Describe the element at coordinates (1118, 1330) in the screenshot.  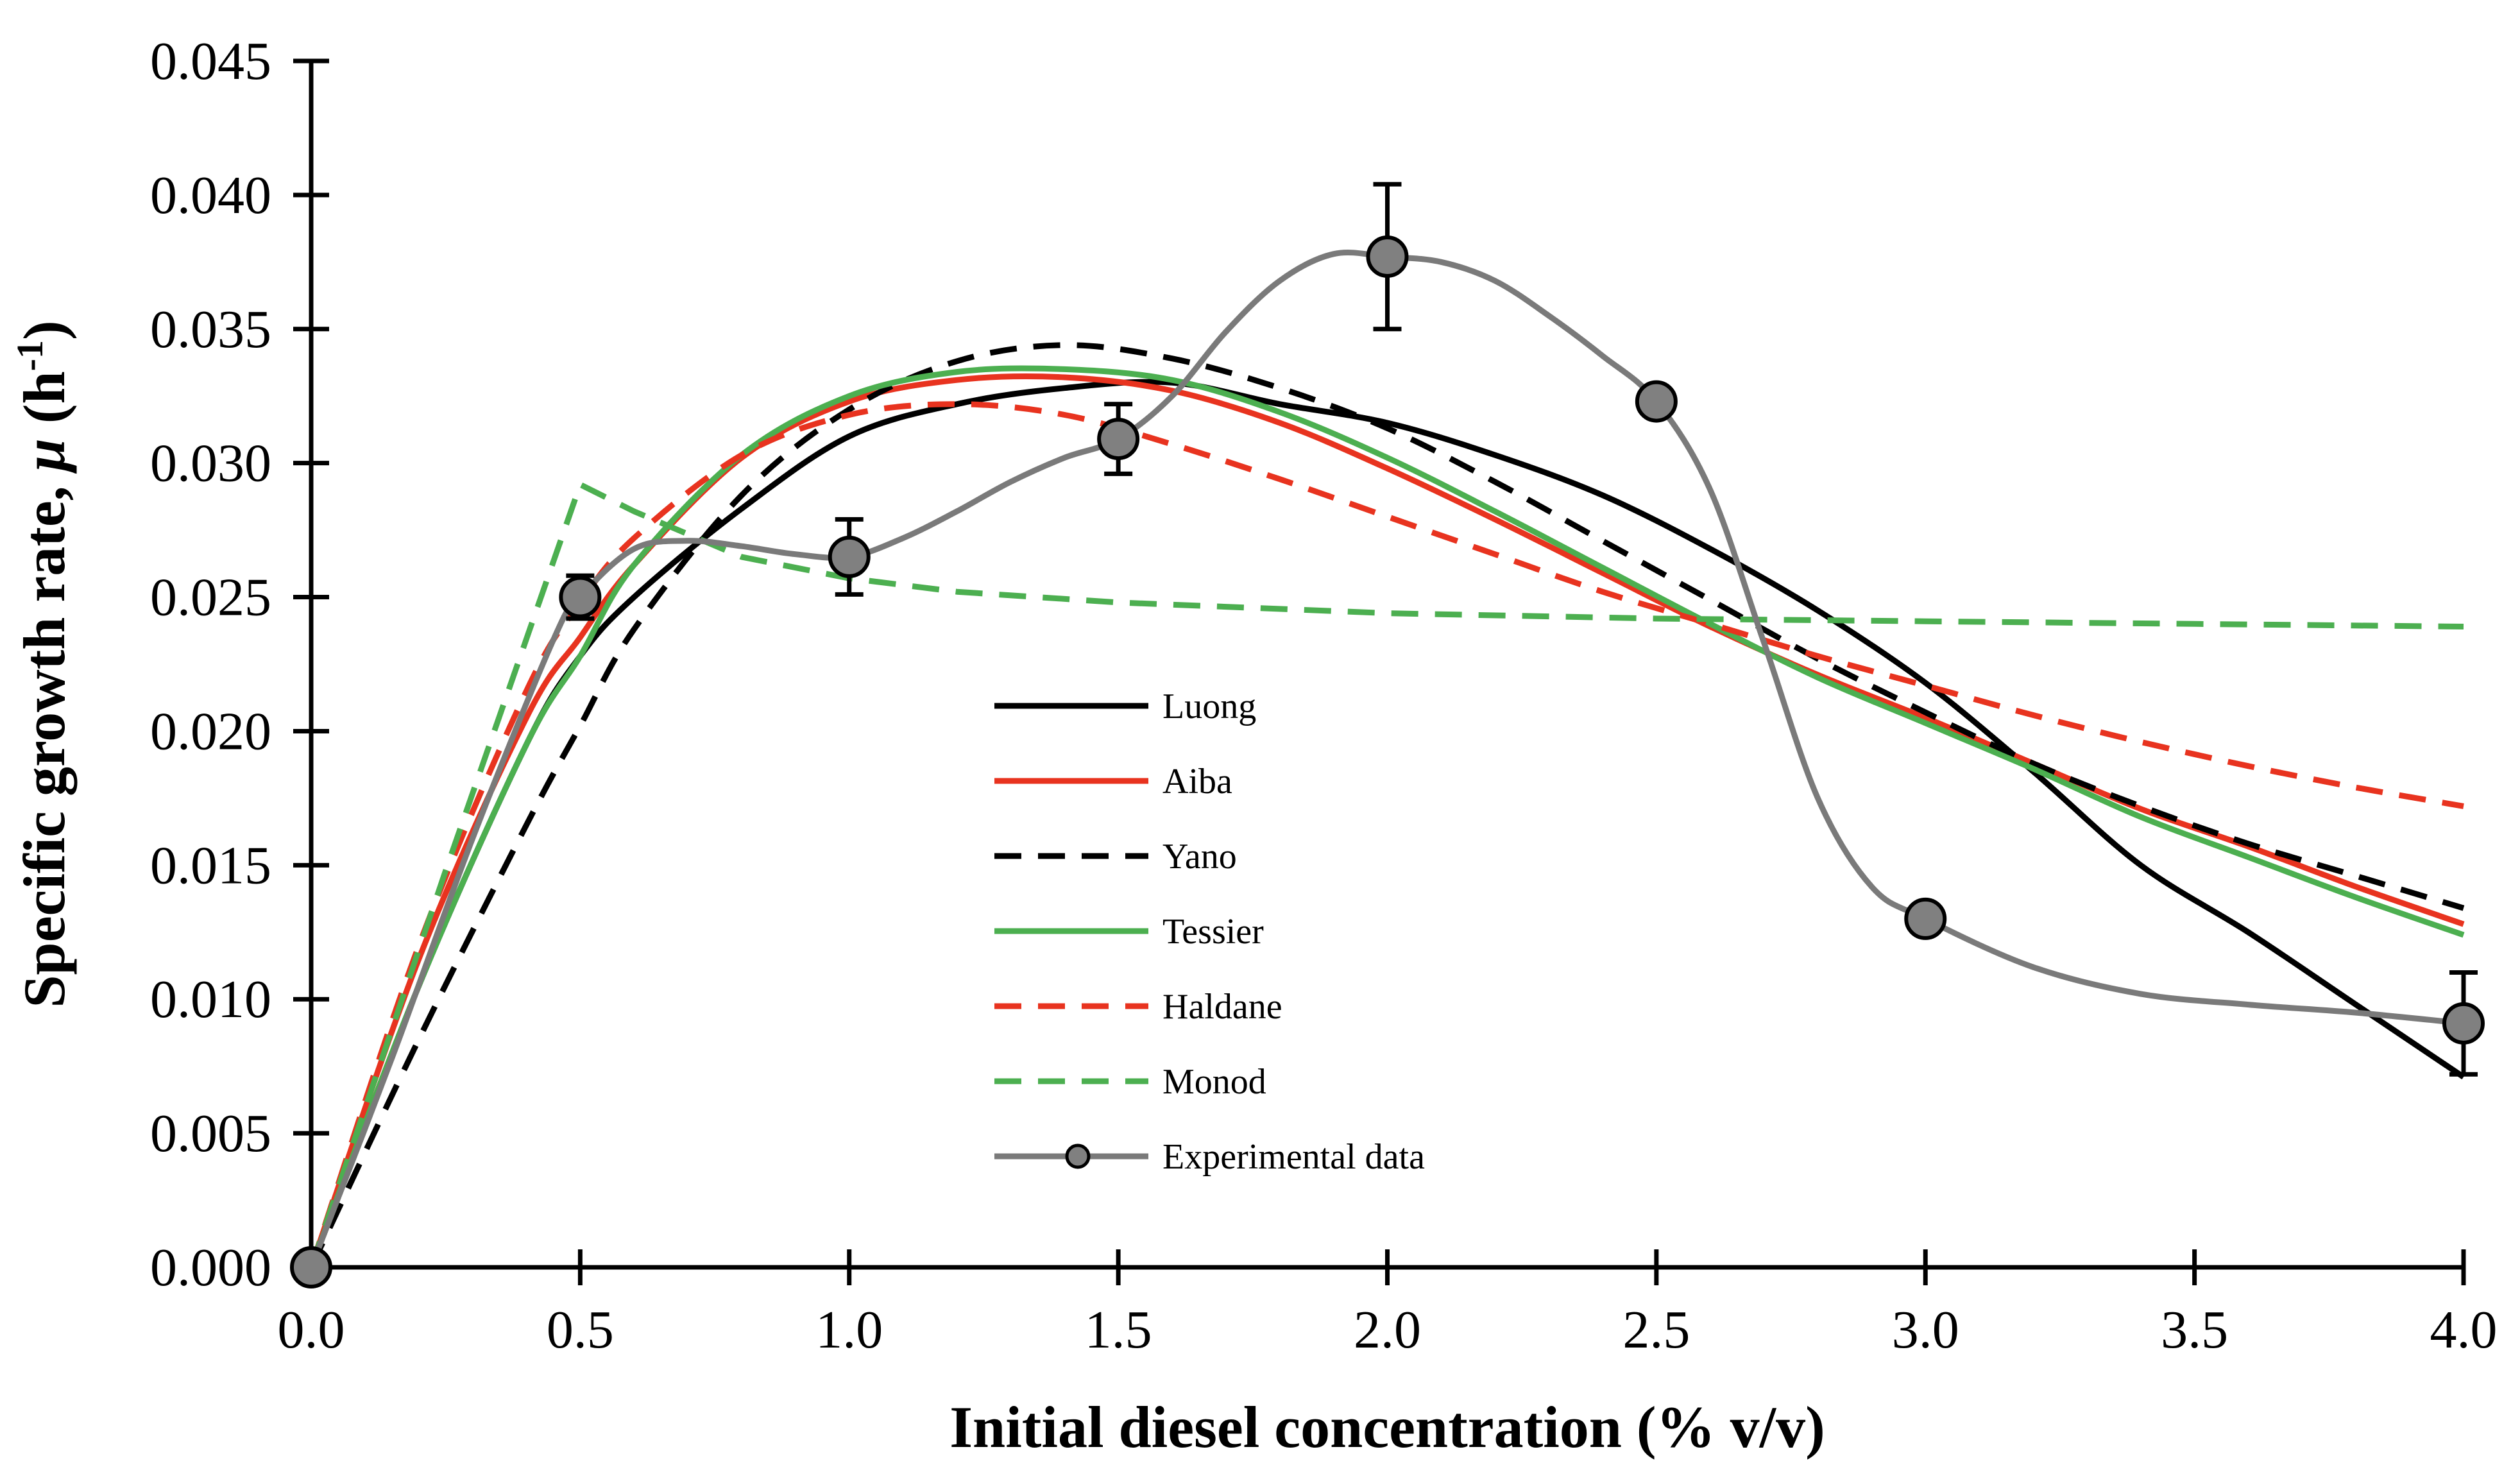
I see `x-tick-label: 1.5` at that location.